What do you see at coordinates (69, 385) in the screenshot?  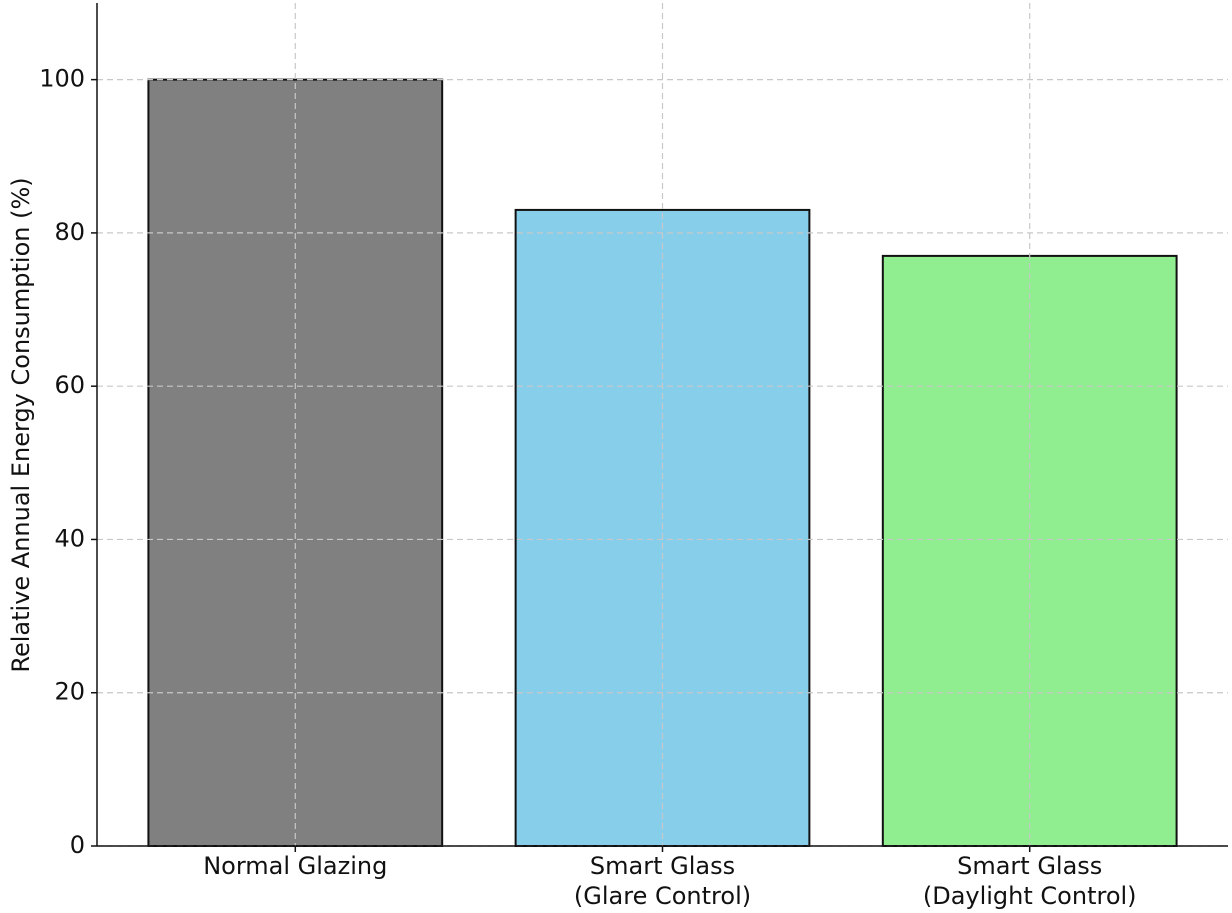 I see `y-tick-label: 60` at bounding box center [69, 385].